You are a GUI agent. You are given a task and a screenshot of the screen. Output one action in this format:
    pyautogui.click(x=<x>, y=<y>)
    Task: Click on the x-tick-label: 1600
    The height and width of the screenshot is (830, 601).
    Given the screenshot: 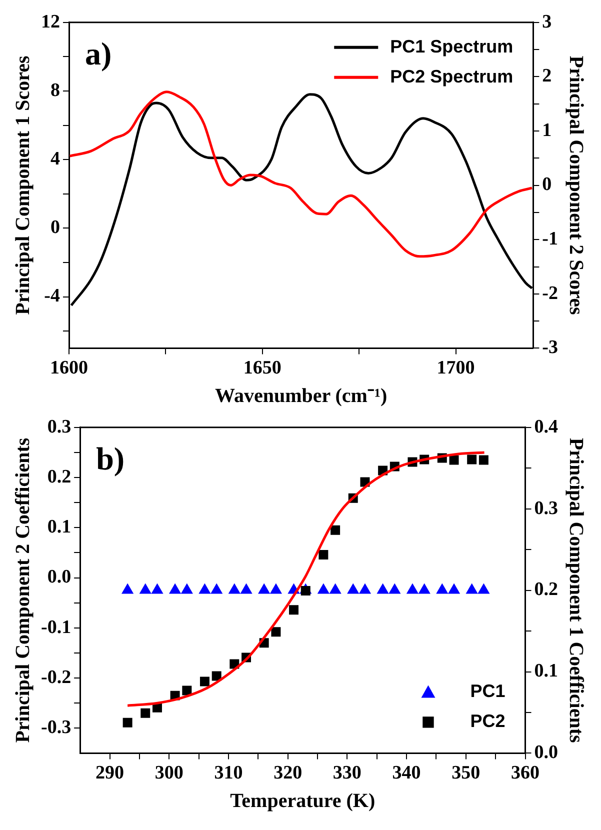 What is the action you would take?
    pyautogui.click(x=69, y=368)
    